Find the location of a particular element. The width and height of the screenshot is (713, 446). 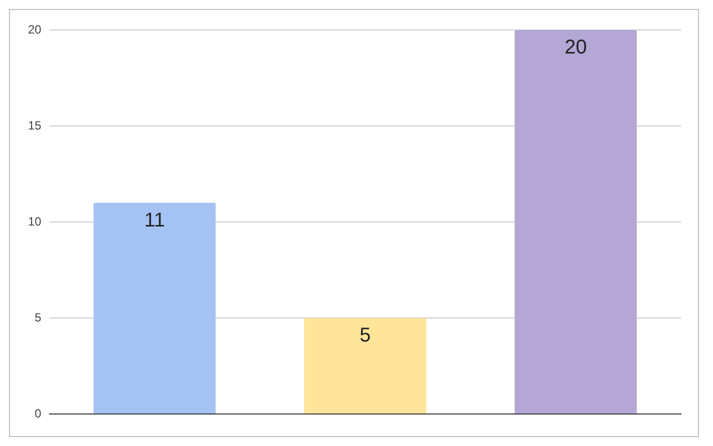

y-tick-label: 0 is located at coordinates (38, 413).